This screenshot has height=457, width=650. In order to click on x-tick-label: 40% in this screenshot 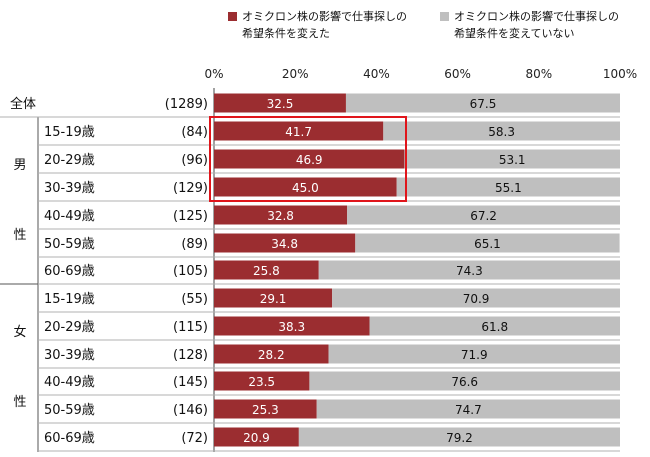, I will do `click(376, 74)`.